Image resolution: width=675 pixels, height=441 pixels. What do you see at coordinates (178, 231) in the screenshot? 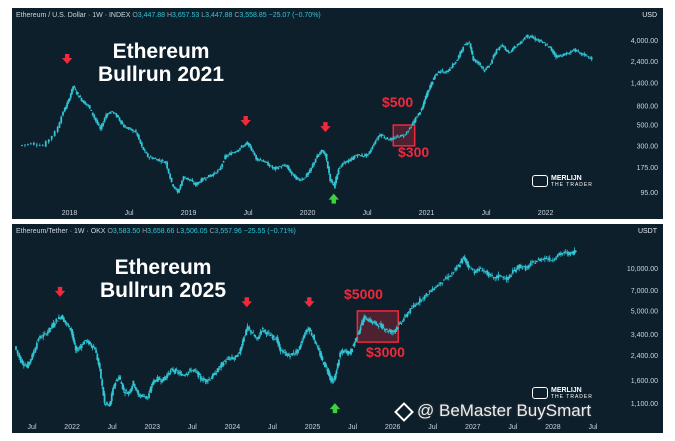
I see `low-label: L` at bounding box center [178, 231].